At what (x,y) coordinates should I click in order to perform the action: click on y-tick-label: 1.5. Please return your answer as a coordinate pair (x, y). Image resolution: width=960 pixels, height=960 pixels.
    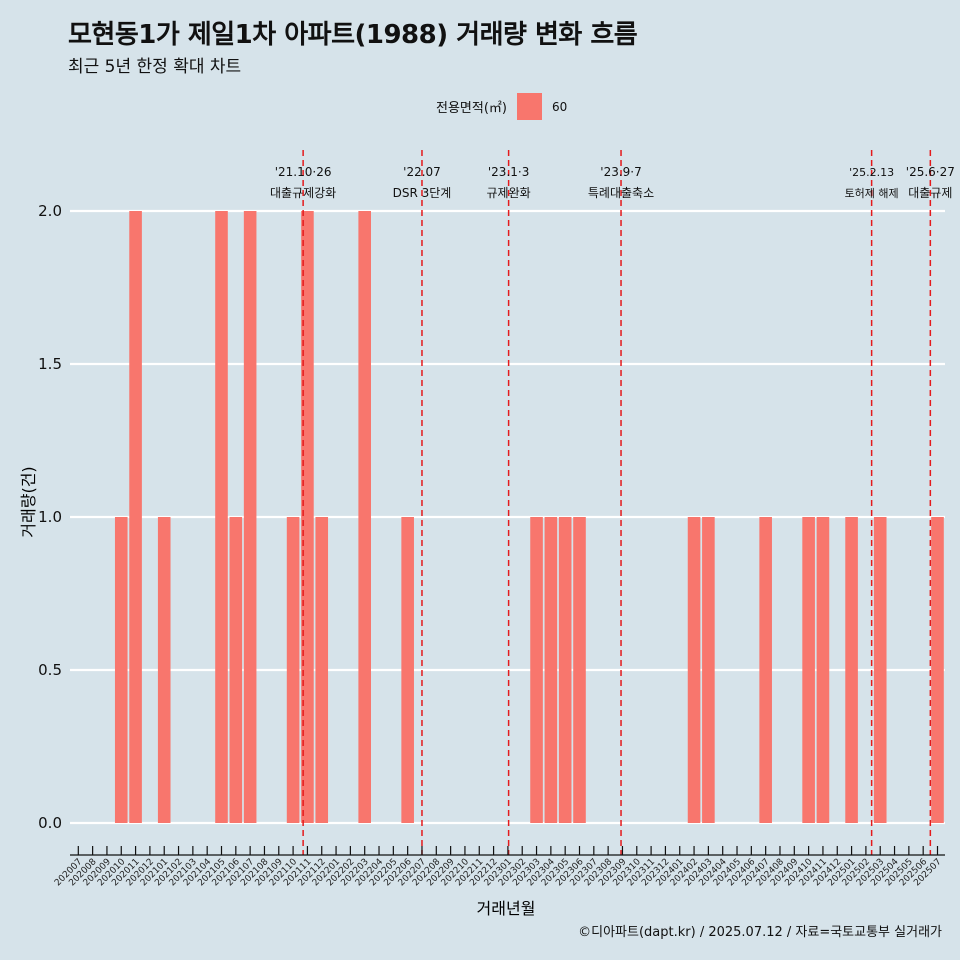
    Looking at the image, I should click on (50, 364).